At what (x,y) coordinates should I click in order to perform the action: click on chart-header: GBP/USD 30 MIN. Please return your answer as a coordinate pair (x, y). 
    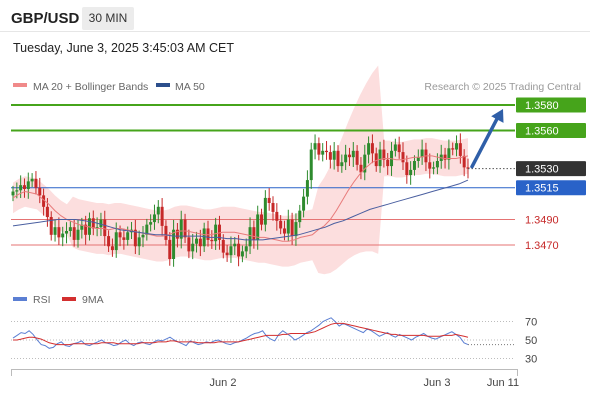
    Looking at the image, I should click on (295, 18).